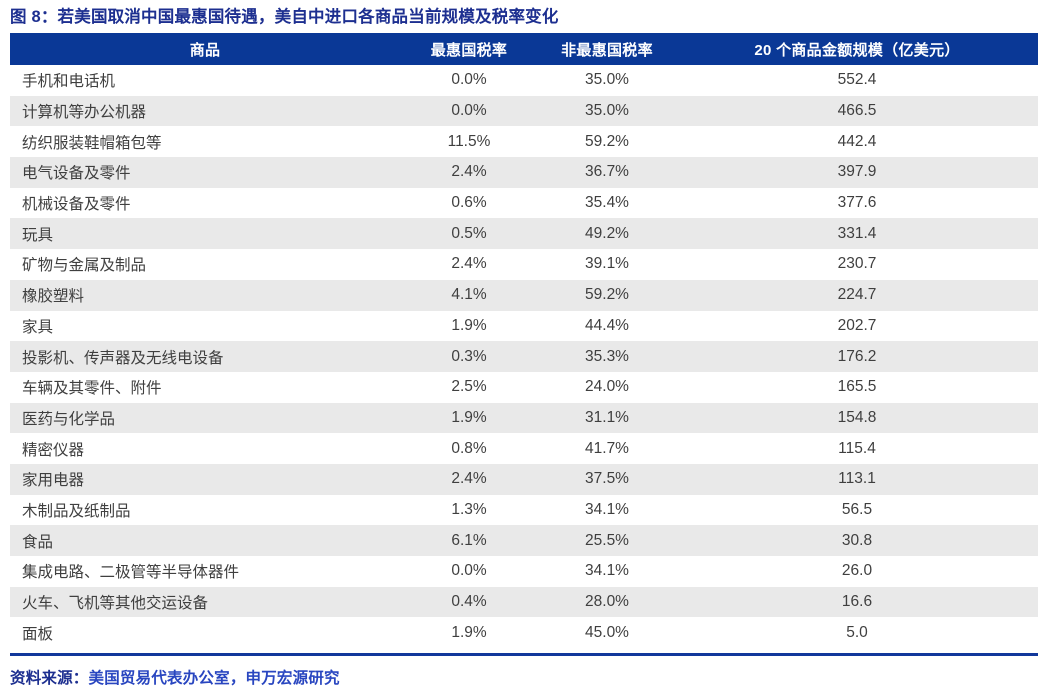 The width and height of the screenshot is (1049, 692). What do you see at coordinates (524, 141) in the screenshot?
I see `table-row: 纺织服装鞋帽箱包等 11.5% 59.2% 442.4` at bounding box center [524, 141].